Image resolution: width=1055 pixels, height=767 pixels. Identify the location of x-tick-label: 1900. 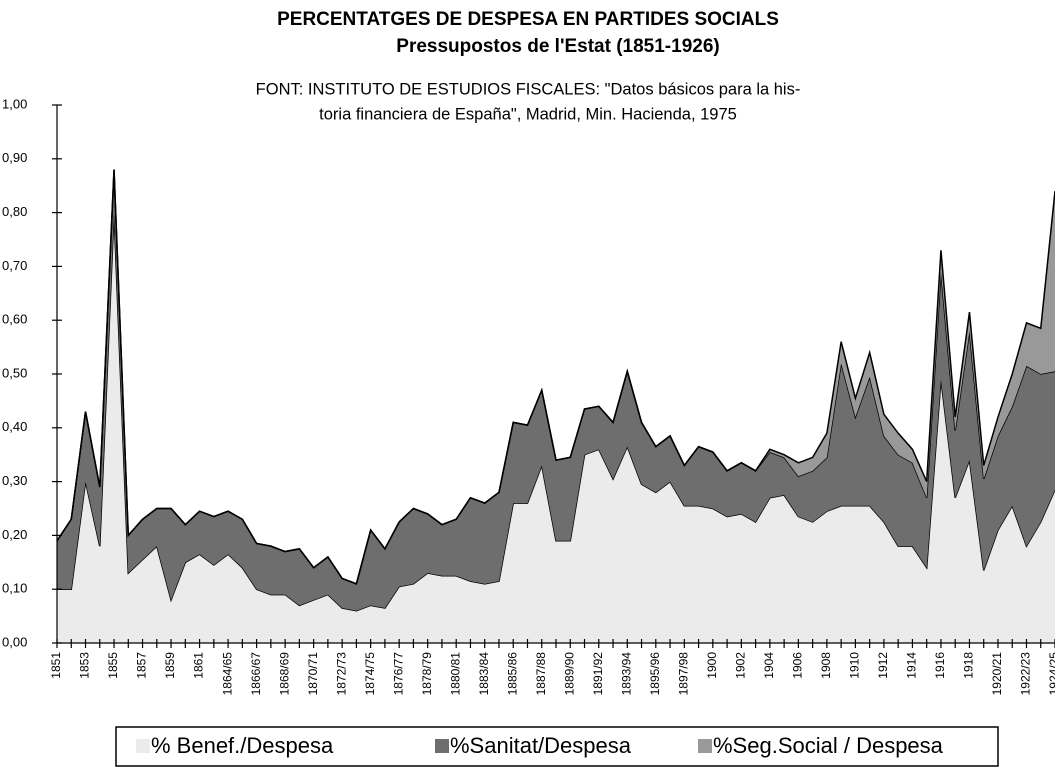
(712, 665).